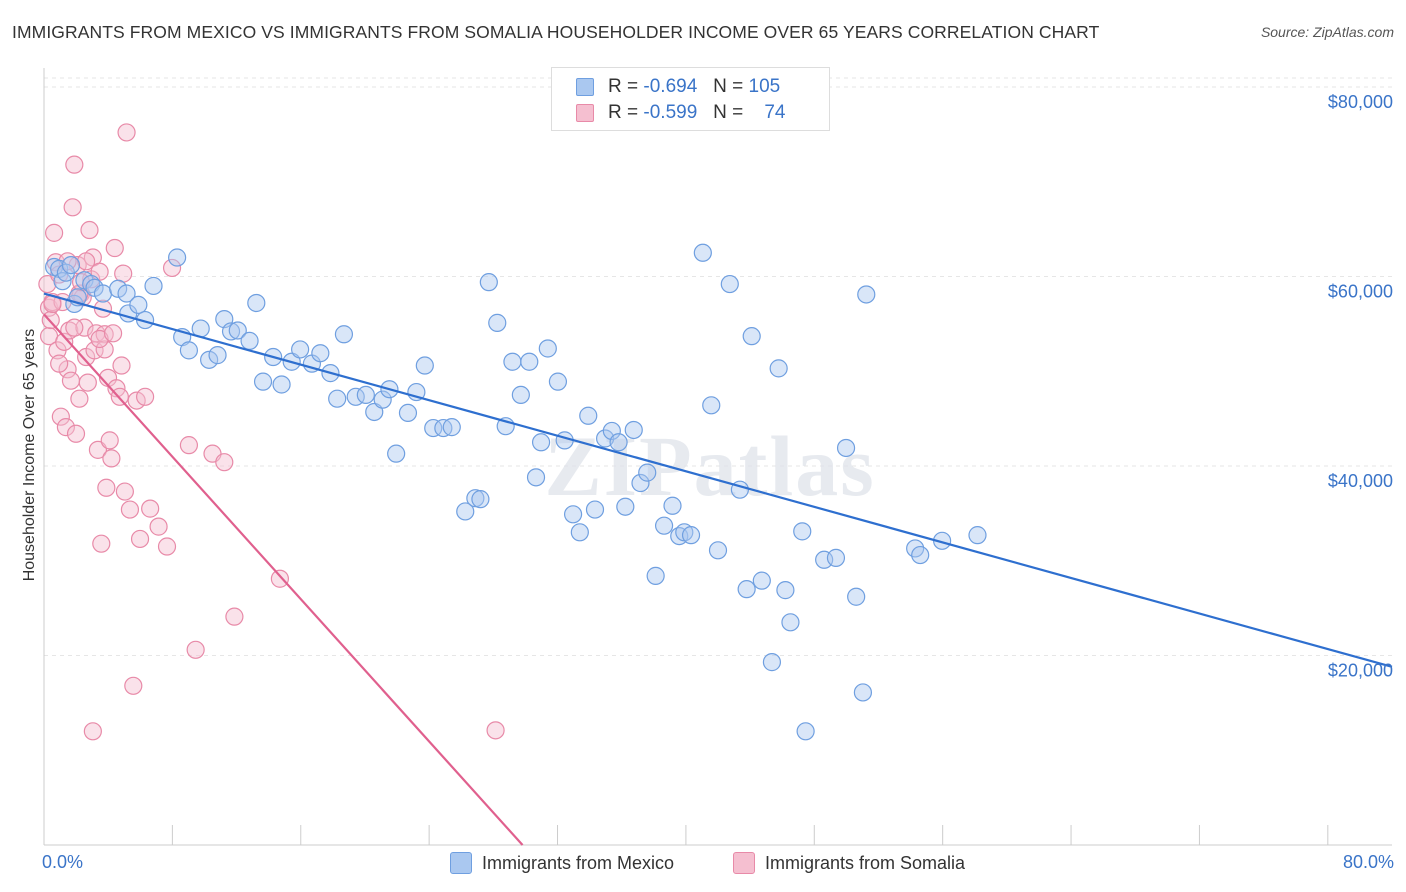 The image size is (1406, 892). What do you see at coordinates (461, 863) in the screenshot?
I see `series-legend-swatch-mexico` at bounding box center [461, 863].